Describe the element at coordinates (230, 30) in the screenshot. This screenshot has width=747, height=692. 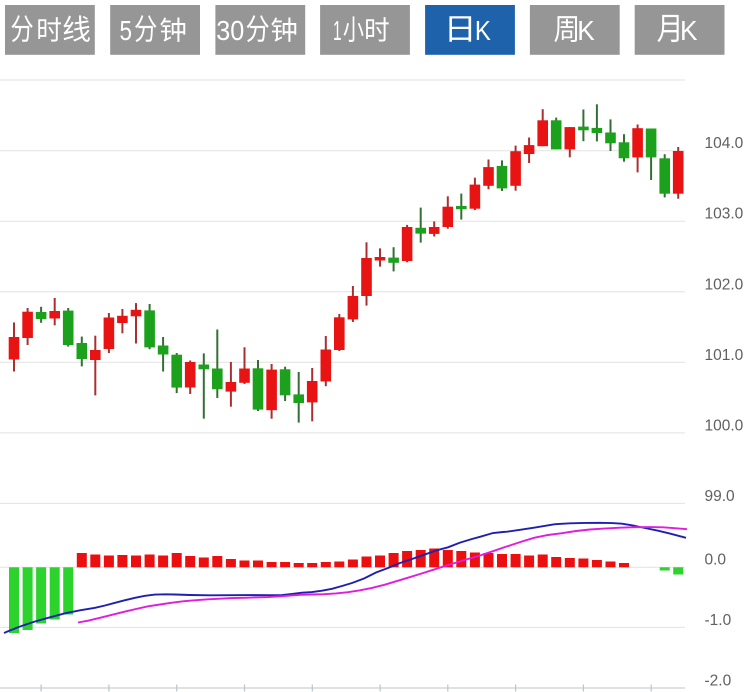
I see `svg-text: 30` at that location.